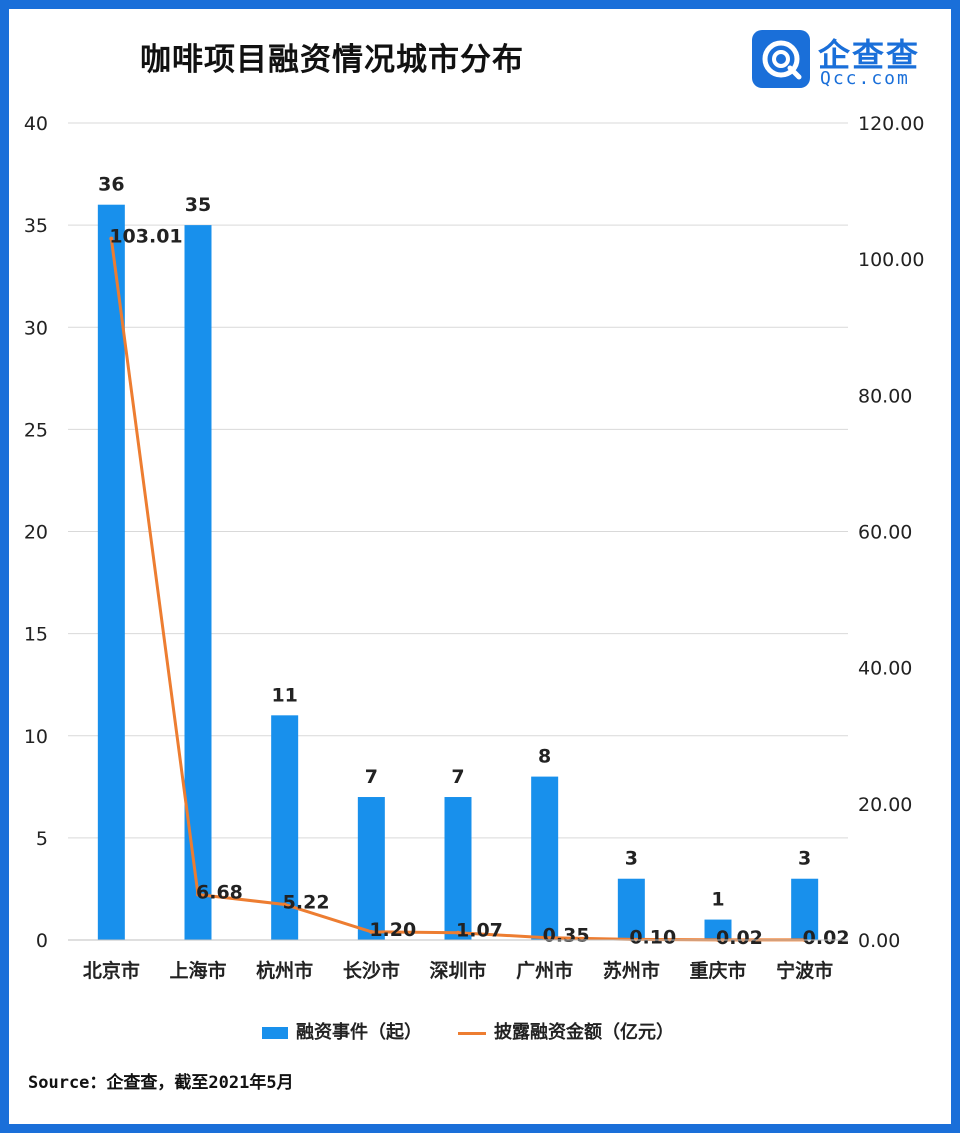 This screenshot has height=1133, width=960. Describe the element at coordinates (284, 695) in the screenshot. I see `bar-value-label: 11` at that location.